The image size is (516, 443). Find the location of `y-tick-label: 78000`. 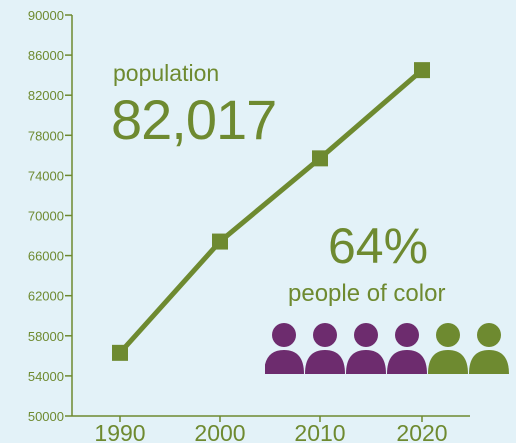

y-tick-label: 78000 is located at coordinates (46, 135).